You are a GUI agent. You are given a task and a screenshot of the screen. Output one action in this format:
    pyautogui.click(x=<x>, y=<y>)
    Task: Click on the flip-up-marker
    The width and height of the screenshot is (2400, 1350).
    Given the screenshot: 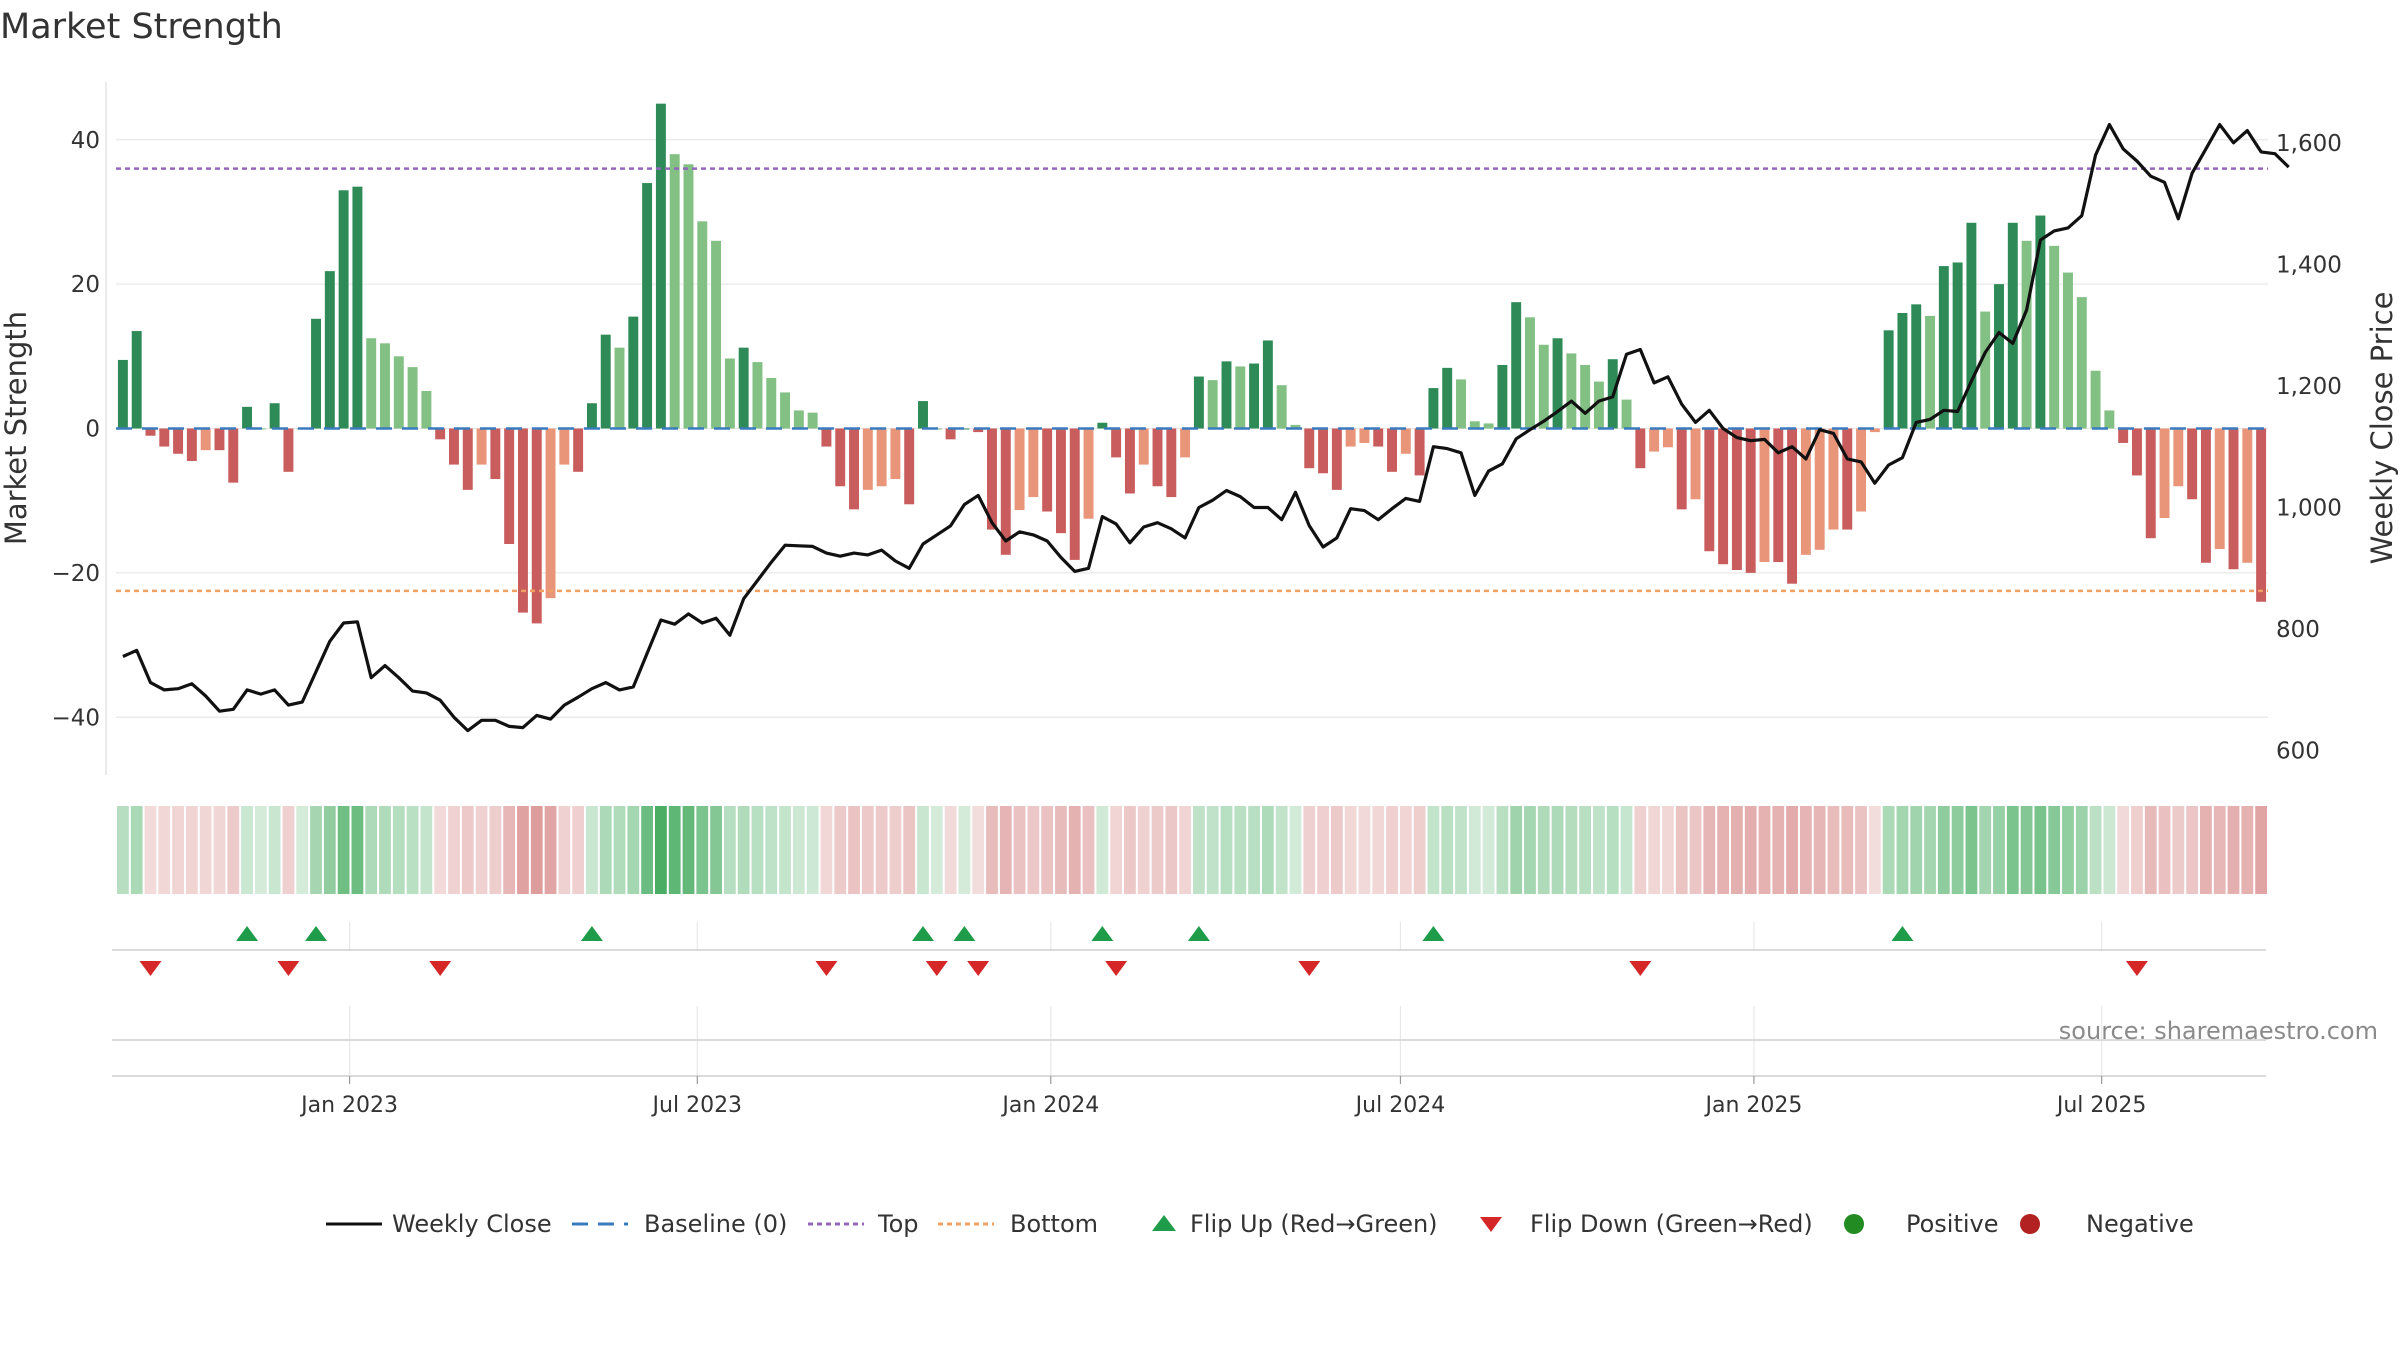 What is the action you would take?
    pyautogui.click(x=1902, y=933)
    